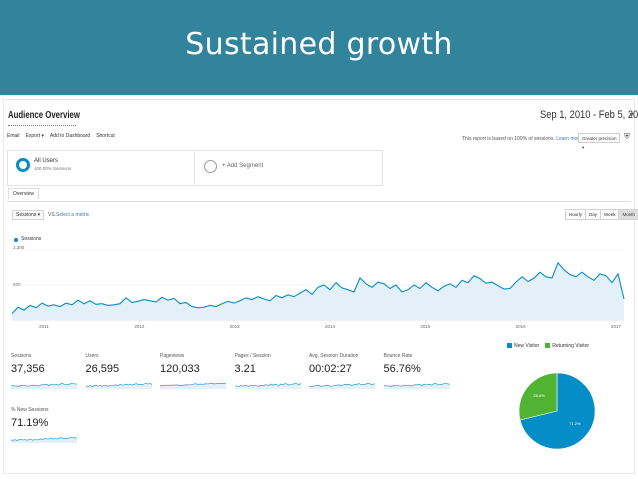 The image size is (638, 479). Describe the element at coordinates (180, 369) in the screenshot. I see `metric-value: 120,033` at that location.